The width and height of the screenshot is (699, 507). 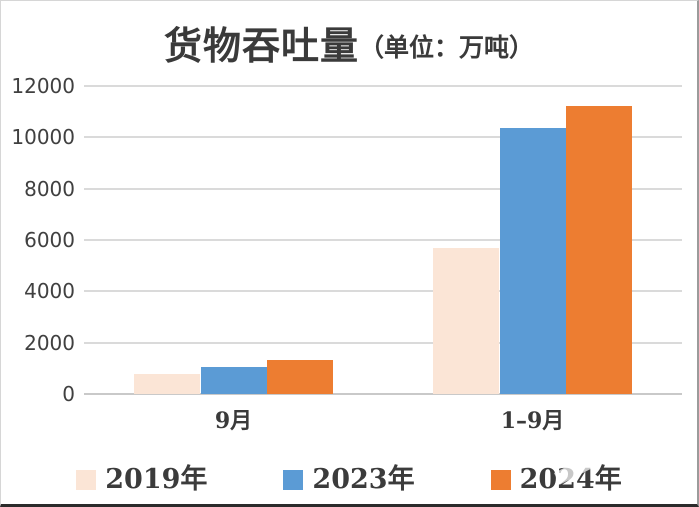 I want to click on legend: 2019年 2023年 2024年, so click(x=349, y=480).